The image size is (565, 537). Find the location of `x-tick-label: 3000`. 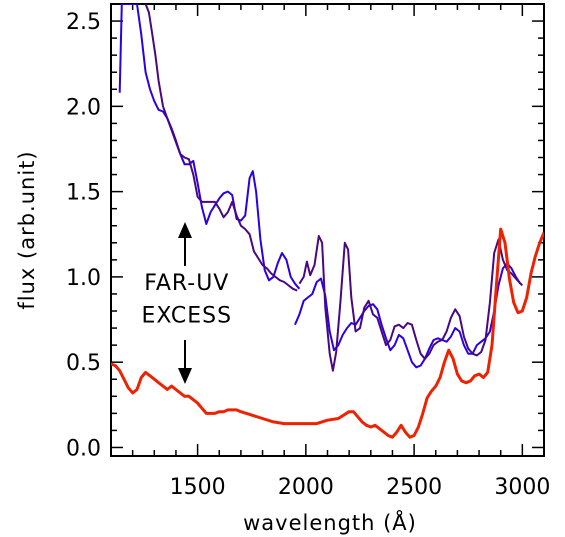

x-tick-label: 3000 is located at coordinates (522, 487).